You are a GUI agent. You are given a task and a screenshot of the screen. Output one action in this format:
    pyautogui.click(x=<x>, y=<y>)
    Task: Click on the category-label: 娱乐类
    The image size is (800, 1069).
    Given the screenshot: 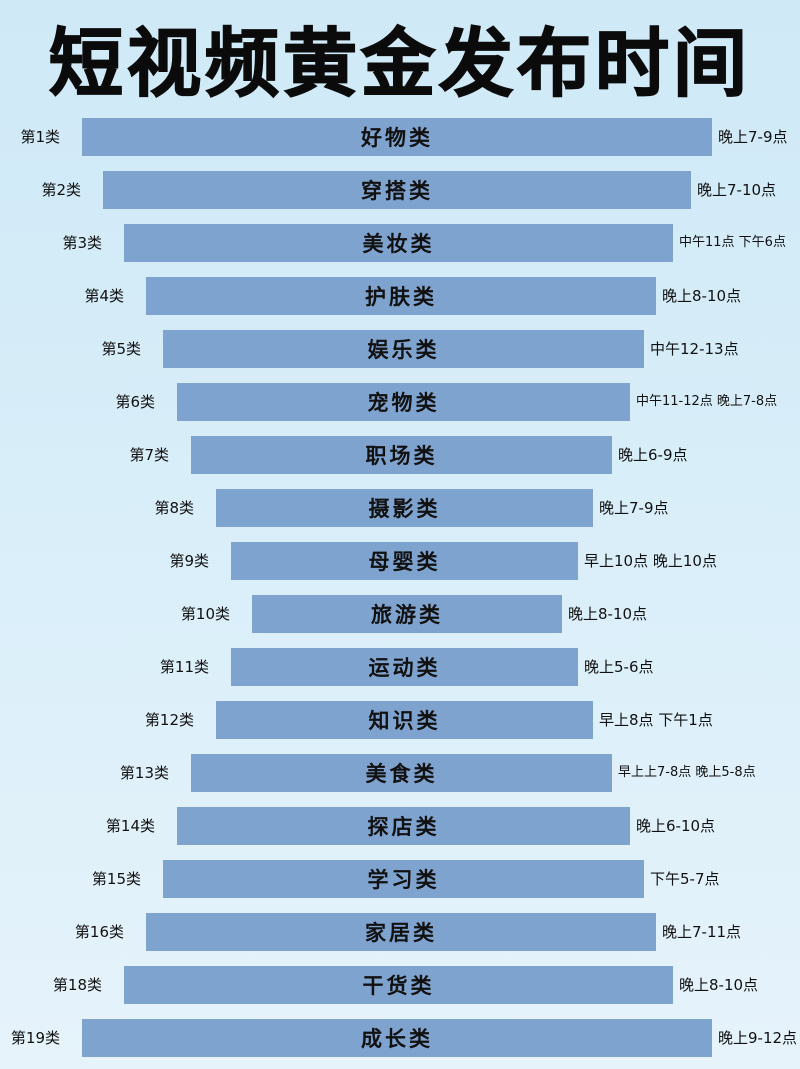 What is the action you would take?
    pyautogui.click(x=403, y=350)
    